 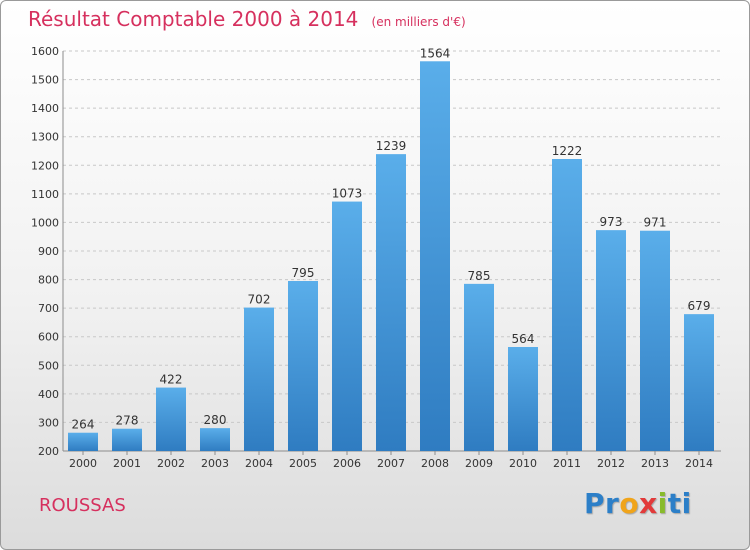 I want to click on y-tick-label: 1100, so click(x=45, y=194).